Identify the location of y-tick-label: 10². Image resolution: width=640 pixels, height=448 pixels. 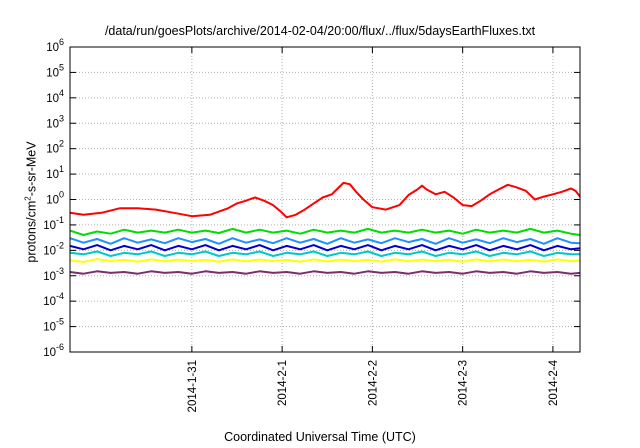
(55, 147).